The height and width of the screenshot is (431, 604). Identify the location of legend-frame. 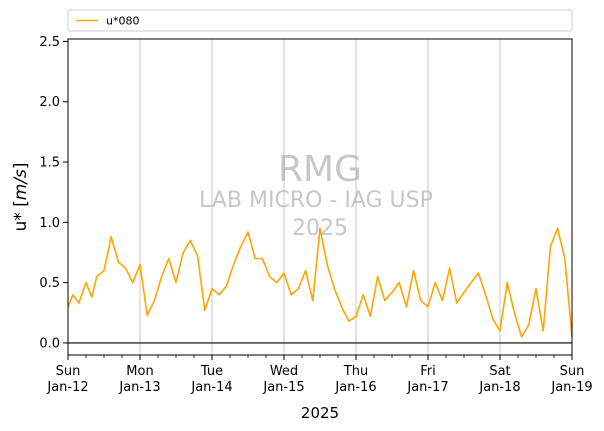
(320, 20).